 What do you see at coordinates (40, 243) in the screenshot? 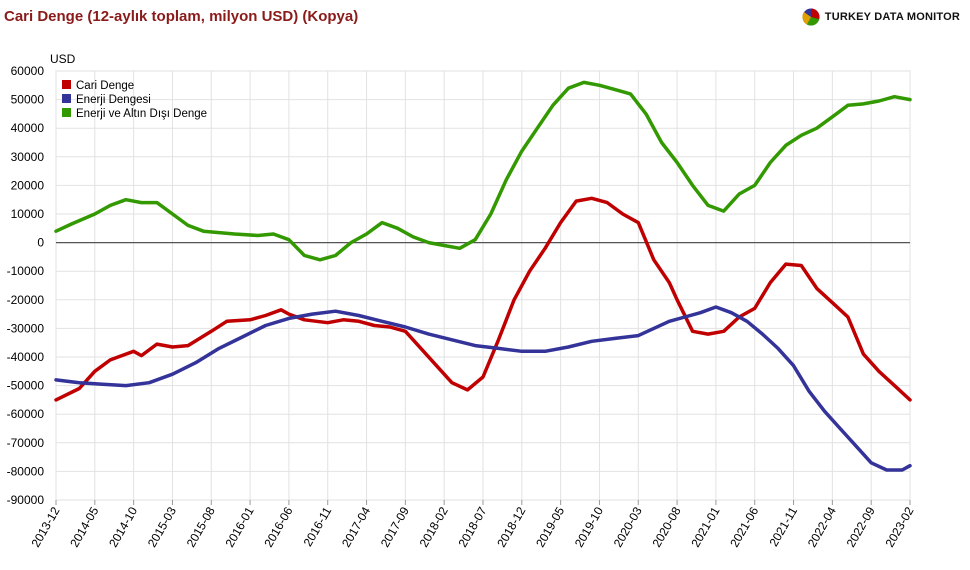
I see `y-tick-label: 0` at bounding box center [40, 243].